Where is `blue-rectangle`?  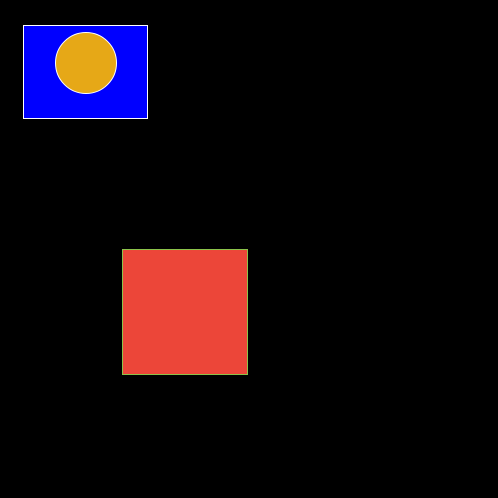
blue-rectangle is located at coordinates (85, 72).